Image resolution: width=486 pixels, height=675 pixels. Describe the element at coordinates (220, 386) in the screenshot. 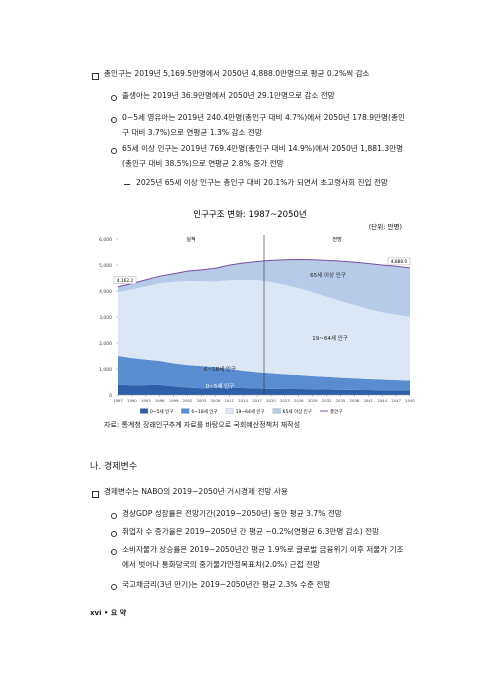

I see `area-label: 0~5세 인구` at that location.